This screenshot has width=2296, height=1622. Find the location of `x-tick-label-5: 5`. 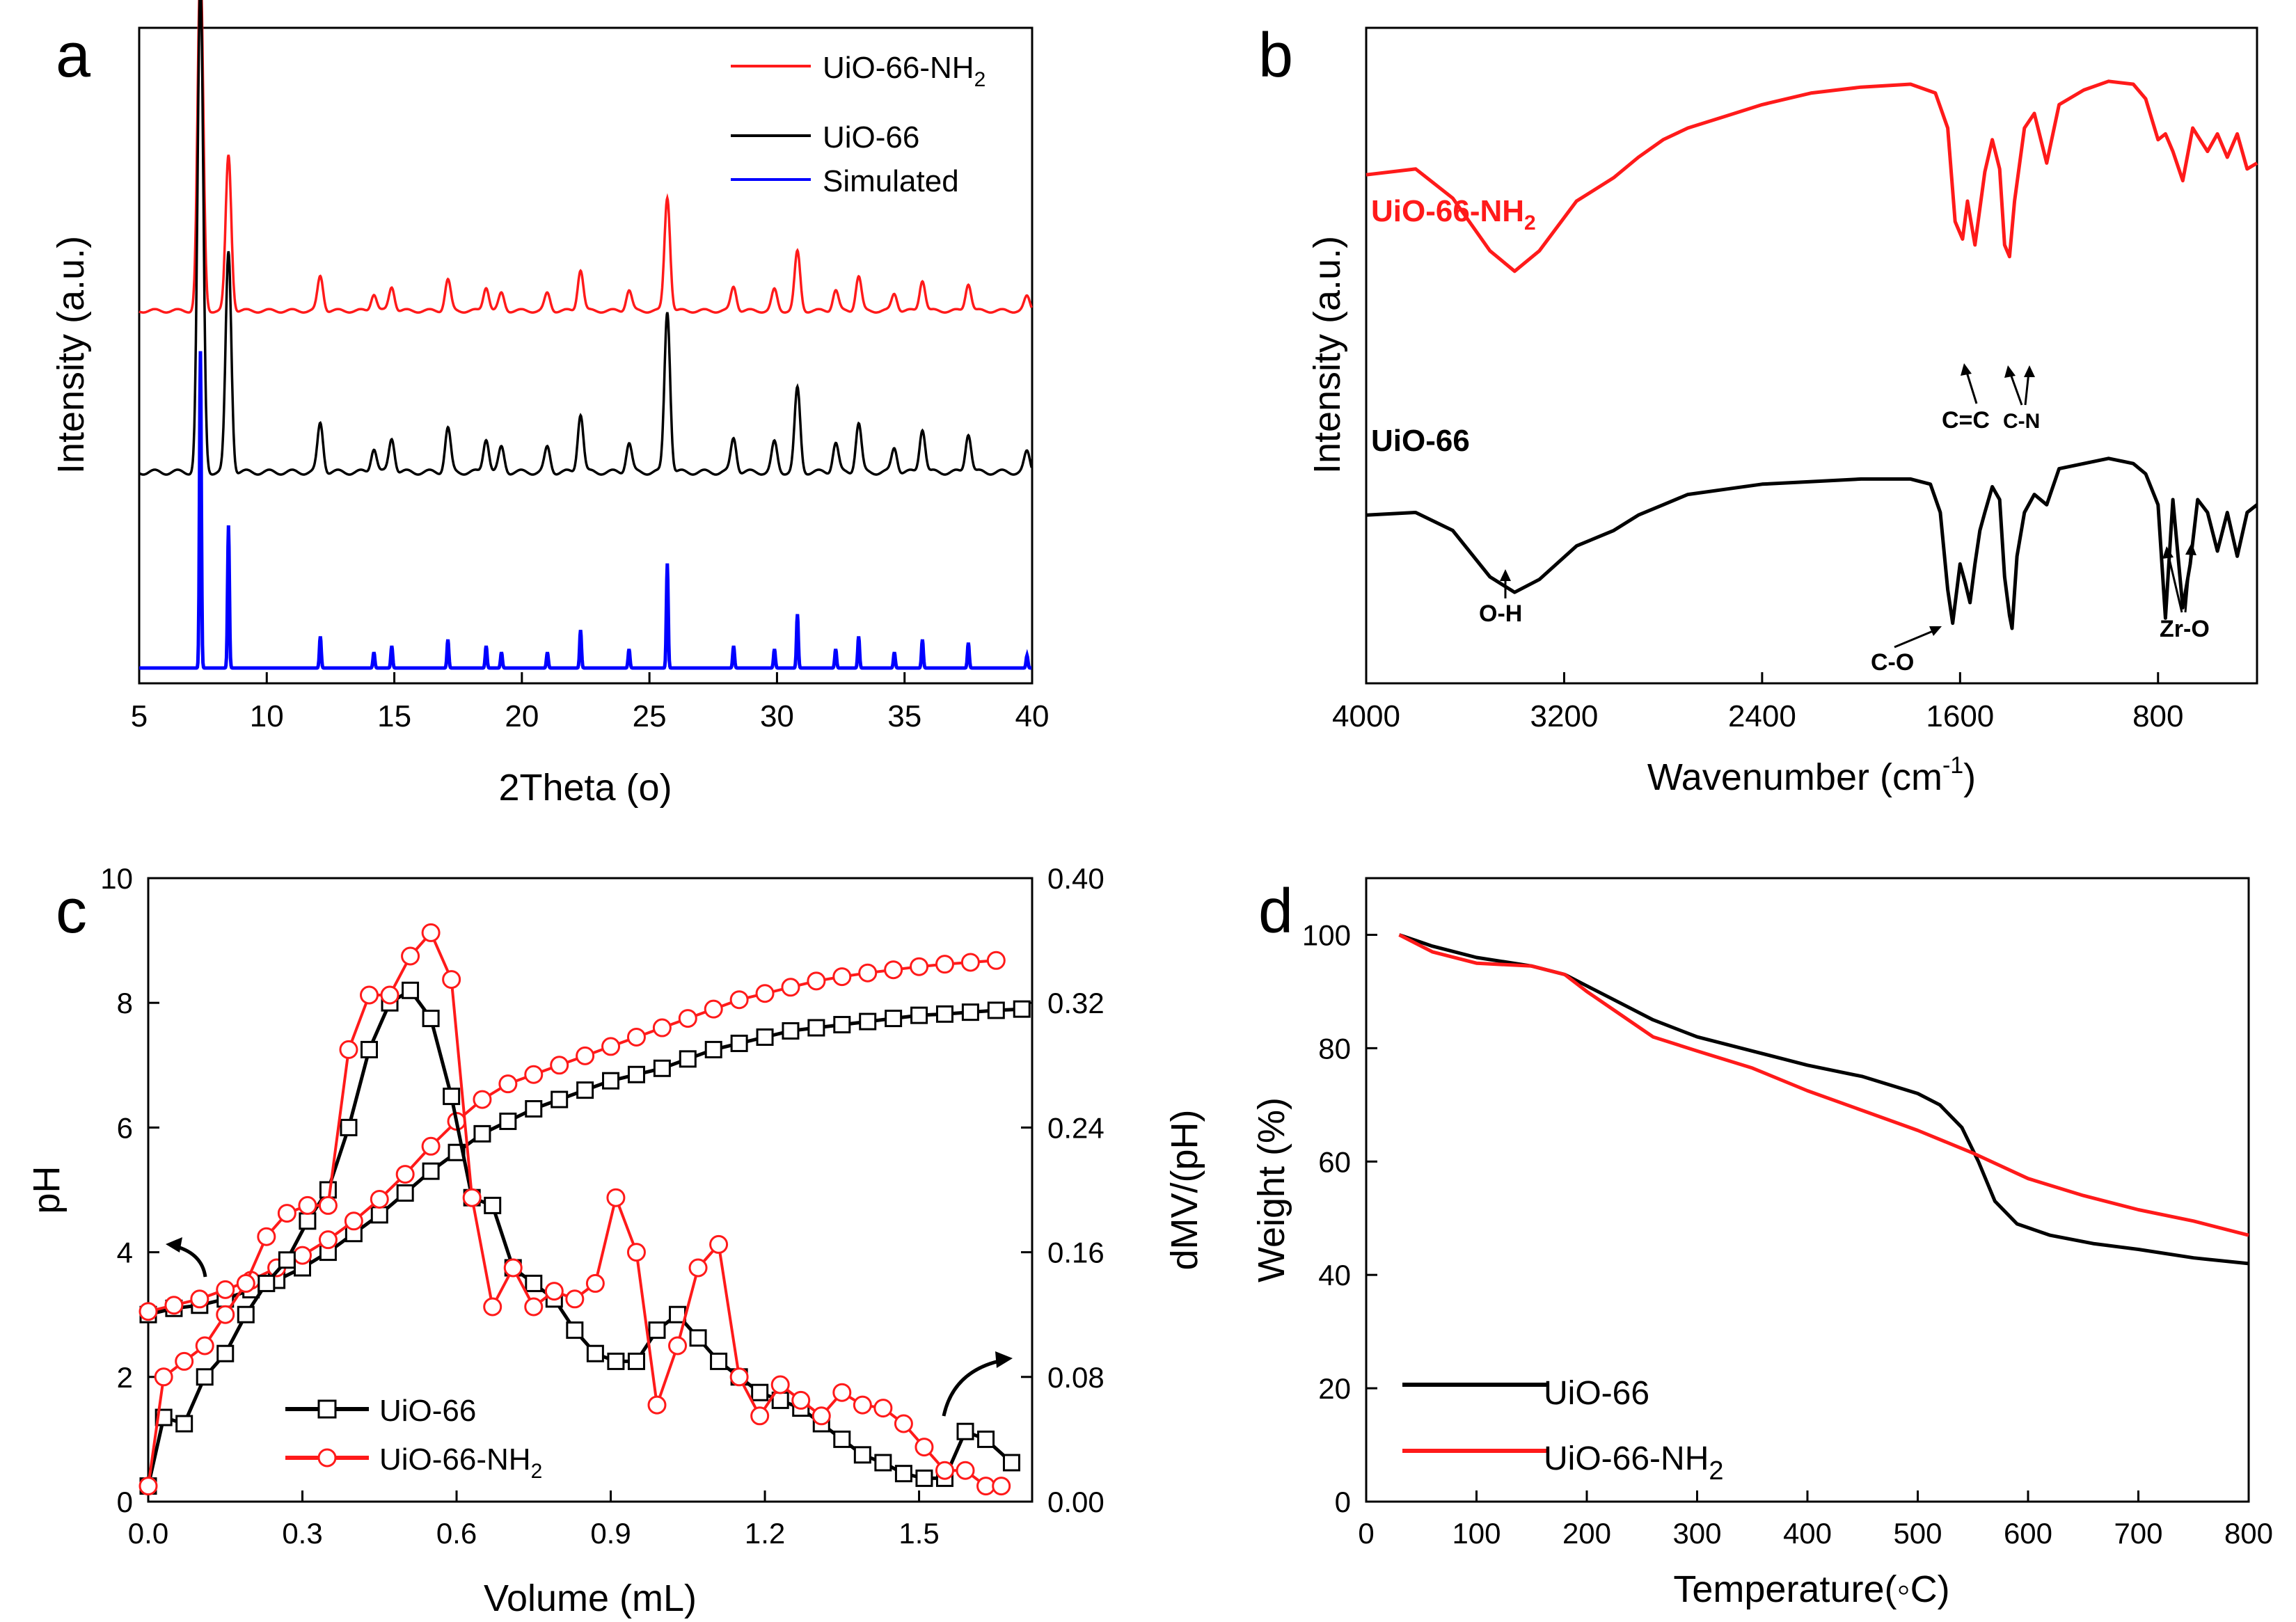

x-tick-label-5: 5 is located at coordinates (139, 716).